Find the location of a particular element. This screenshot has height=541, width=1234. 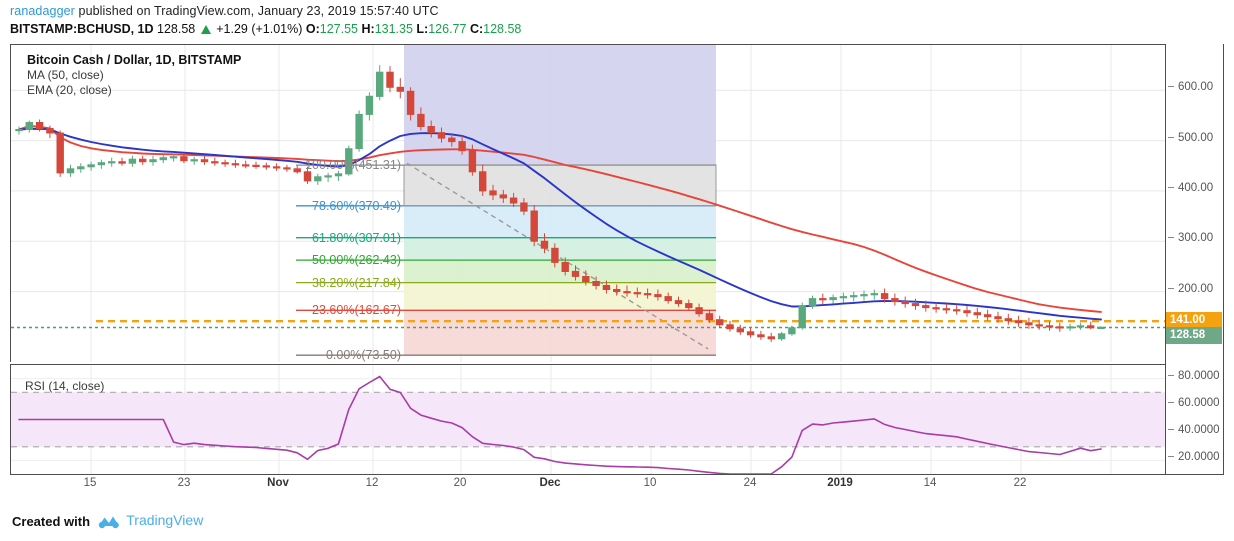

time-label-20: 20 is located at coordinates (460, 483).